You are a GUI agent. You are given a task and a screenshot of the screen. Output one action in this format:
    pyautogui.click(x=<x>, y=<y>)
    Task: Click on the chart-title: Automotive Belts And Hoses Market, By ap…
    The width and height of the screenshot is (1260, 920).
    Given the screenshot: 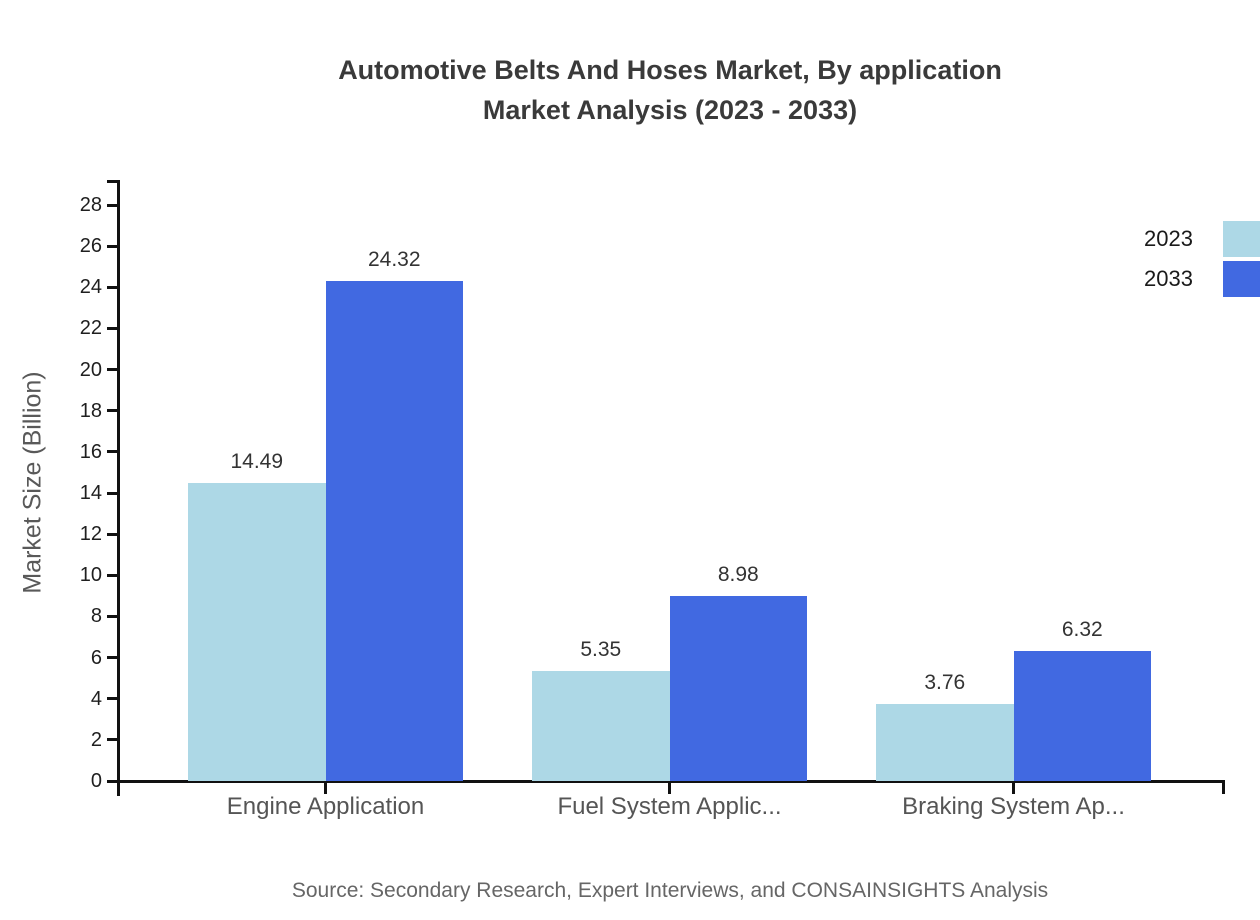 What is the action you would take?
    pyautogui.click(x=670, y=90)
    